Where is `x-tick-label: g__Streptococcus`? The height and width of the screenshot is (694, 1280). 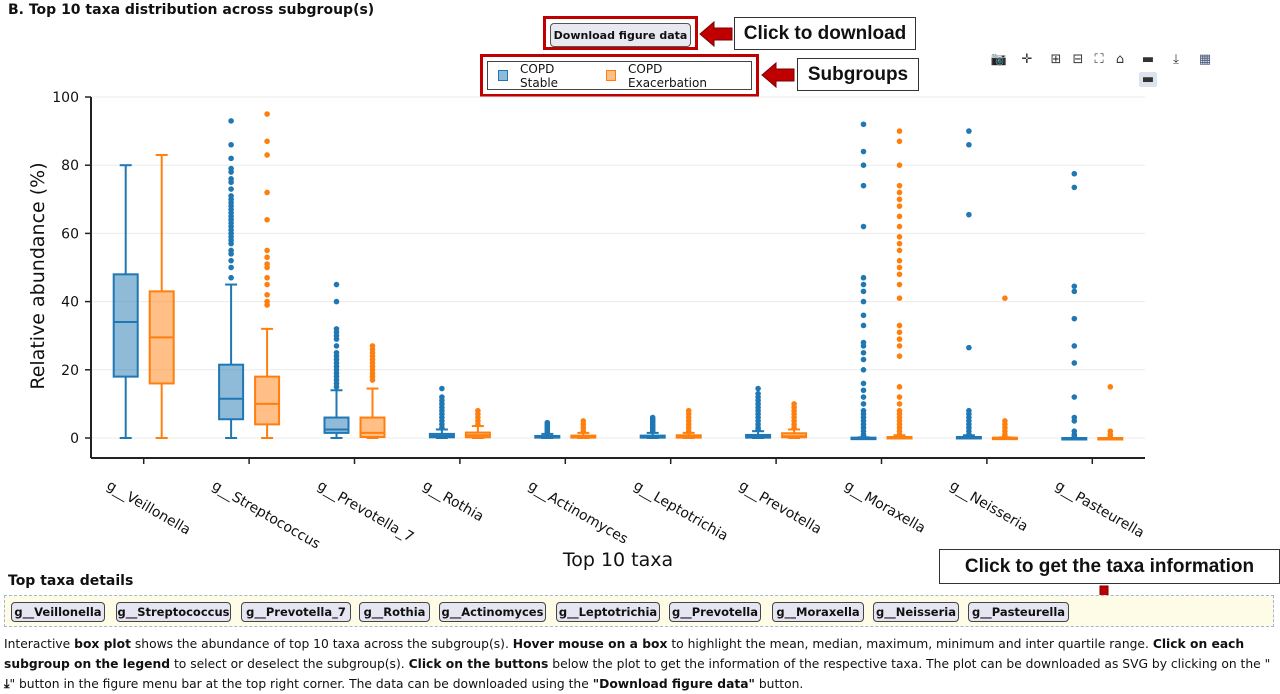 x-tick-label: g__Streptococcus is located at coordinates (266, 515).